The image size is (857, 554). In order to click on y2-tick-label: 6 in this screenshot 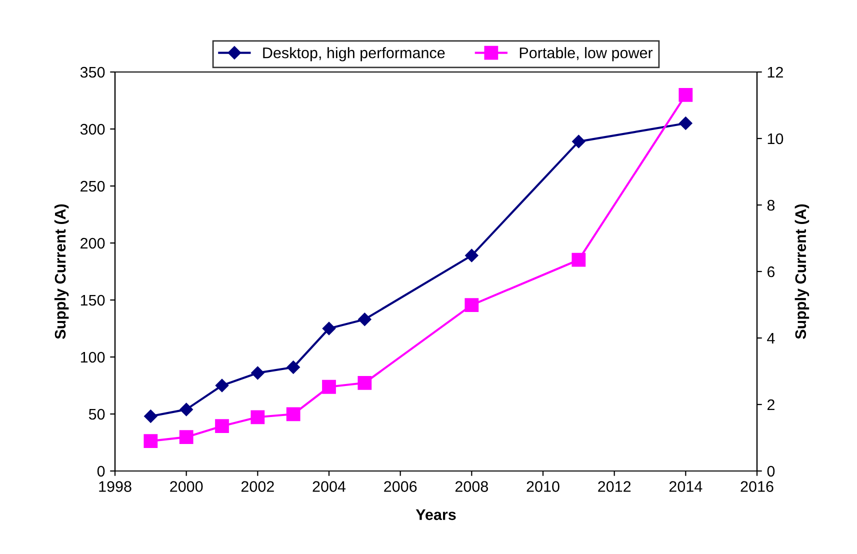, I will do `click(771, 272)`.